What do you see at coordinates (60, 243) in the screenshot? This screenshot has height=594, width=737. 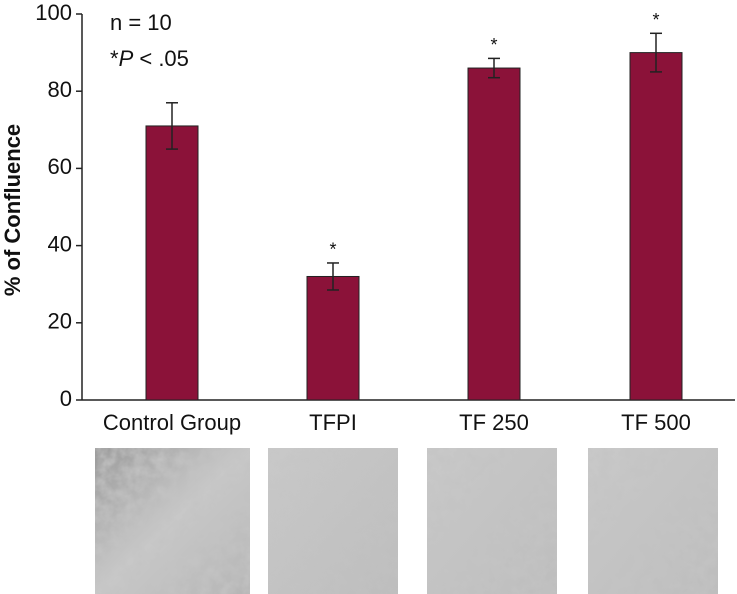 I see `y-tick-label: 40` at bounding box center [60, 243].